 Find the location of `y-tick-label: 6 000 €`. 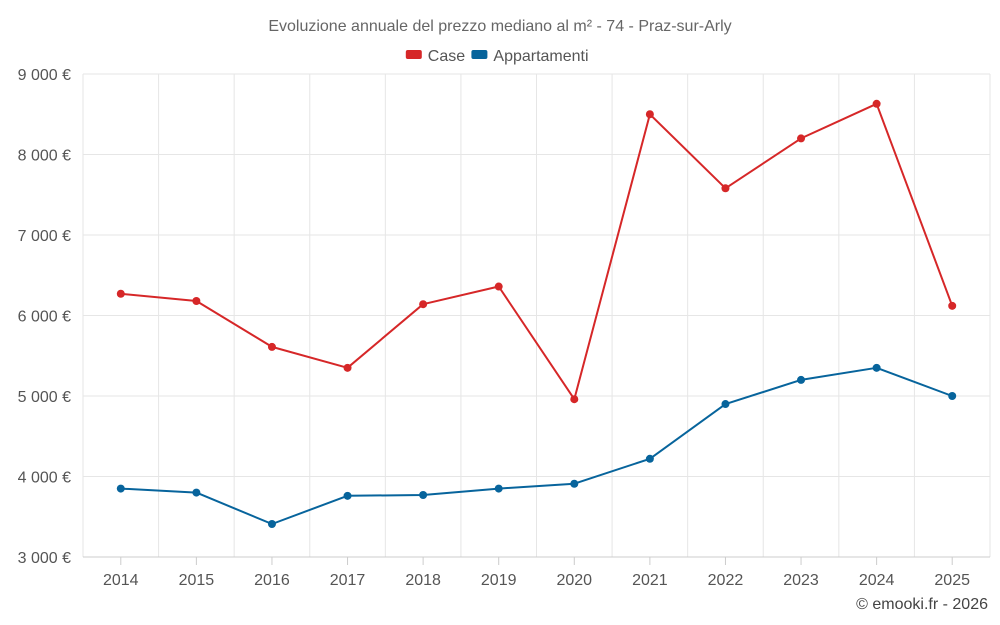

y-tick-label: 6 000 € is located at coordinates (44, 317).